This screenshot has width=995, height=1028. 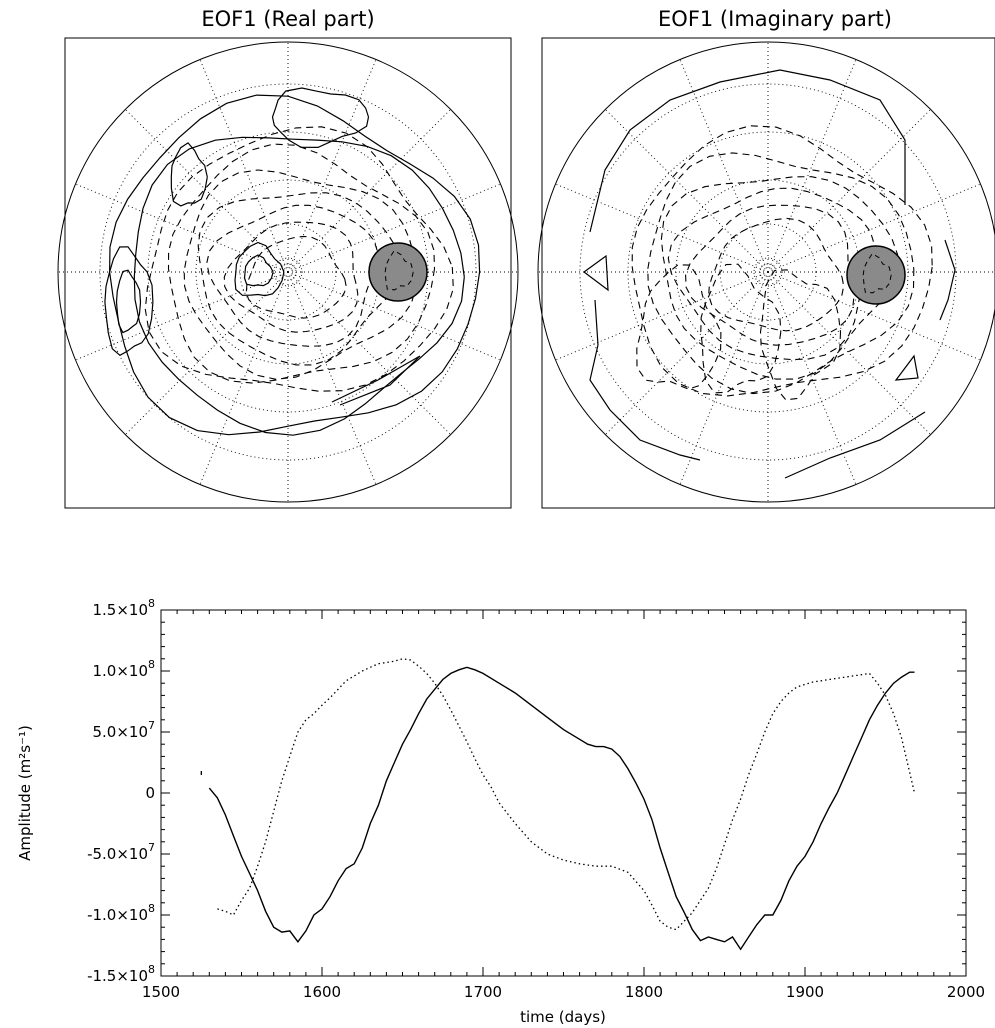 What do you see at coordinates (483, 992) in the screenshot?
I see `x-tick-label: 1700` at bounding box center [483, 992].